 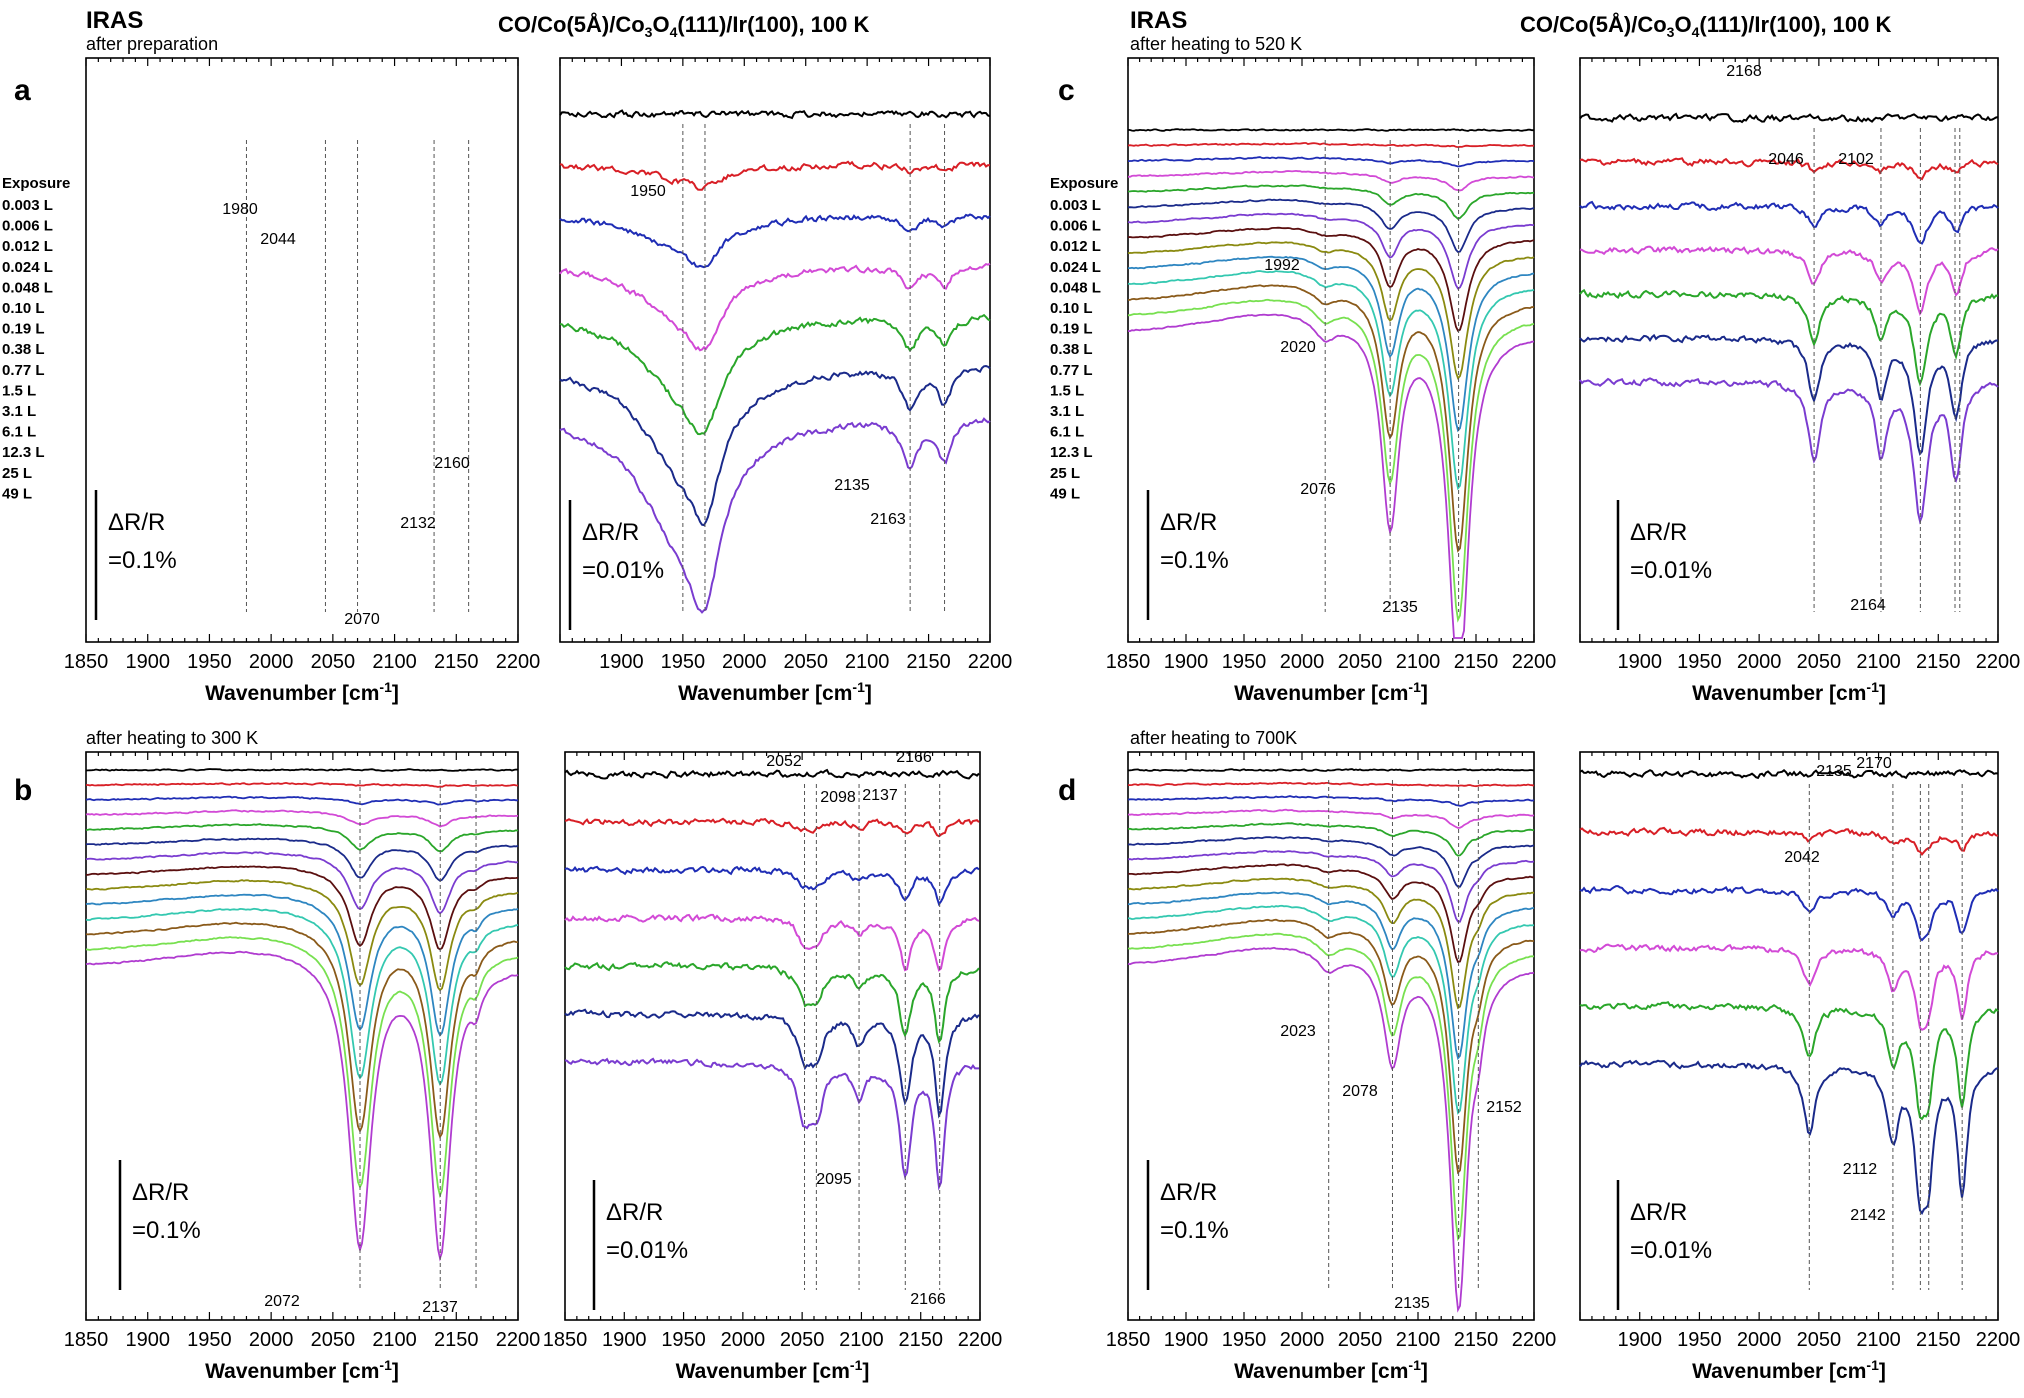 What do you see at coordinates (1071, 370) in the screenshot?
I see `exposure-value: 0.77 L` at bounding box center [1071, 370].